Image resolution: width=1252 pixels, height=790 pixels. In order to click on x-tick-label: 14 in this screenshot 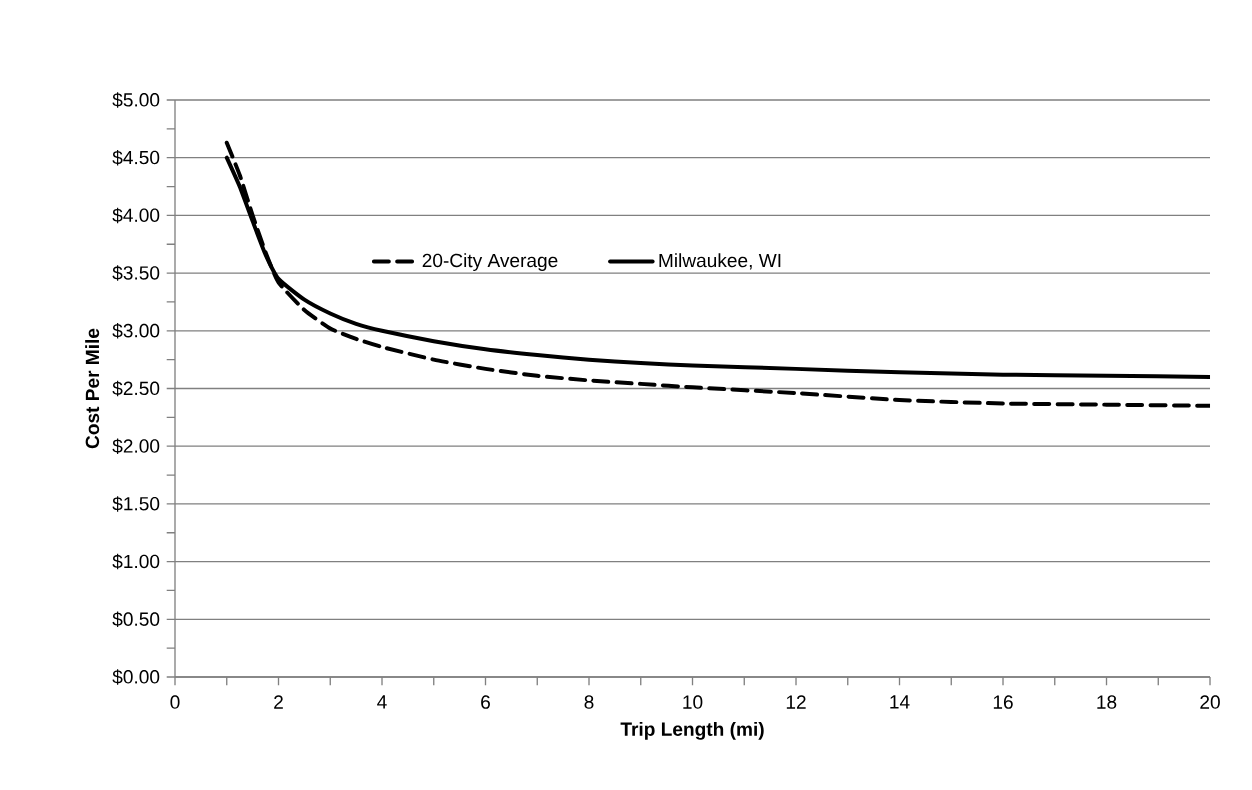, I will do `click(900, 702)`.